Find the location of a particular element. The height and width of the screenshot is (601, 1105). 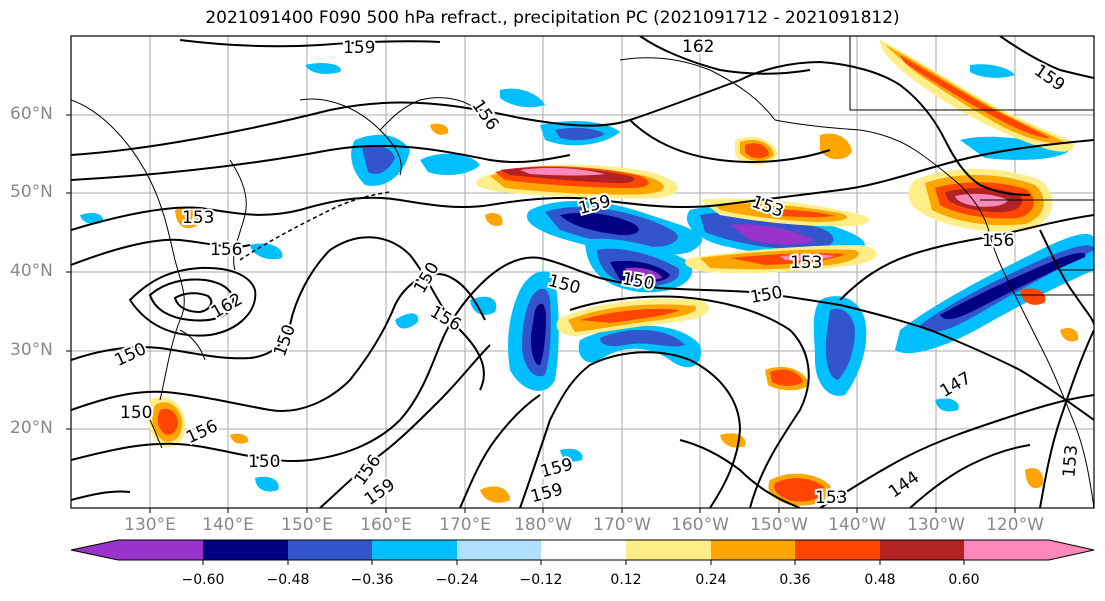

colorbar is located at coordinates (582, 552).